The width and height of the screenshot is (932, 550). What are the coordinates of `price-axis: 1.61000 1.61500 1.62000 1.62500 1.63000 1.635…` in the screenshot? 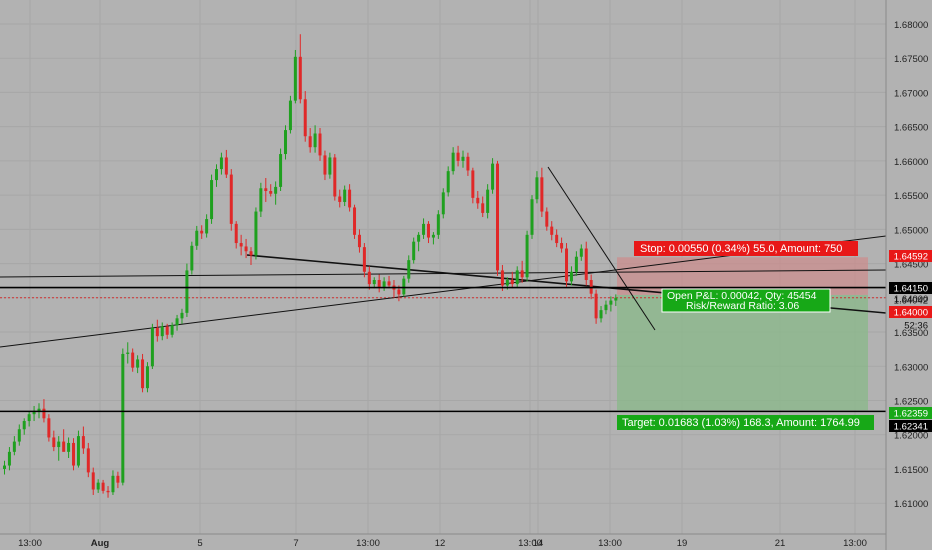 It's located at (908, 275).